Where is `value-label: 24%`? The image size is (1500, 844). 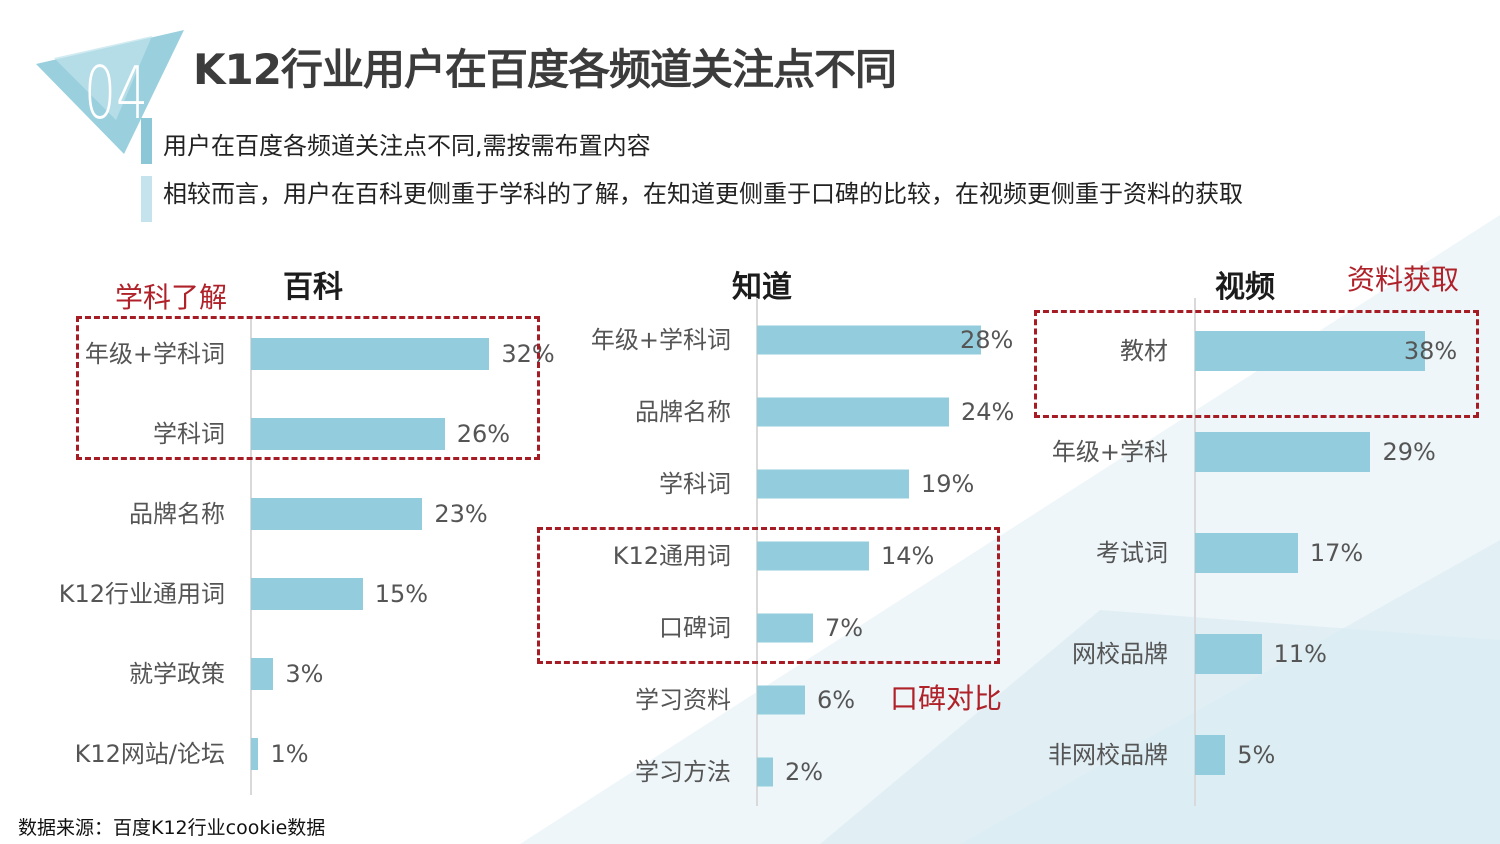
value-label: 24% is located at coordinates (988, 412).